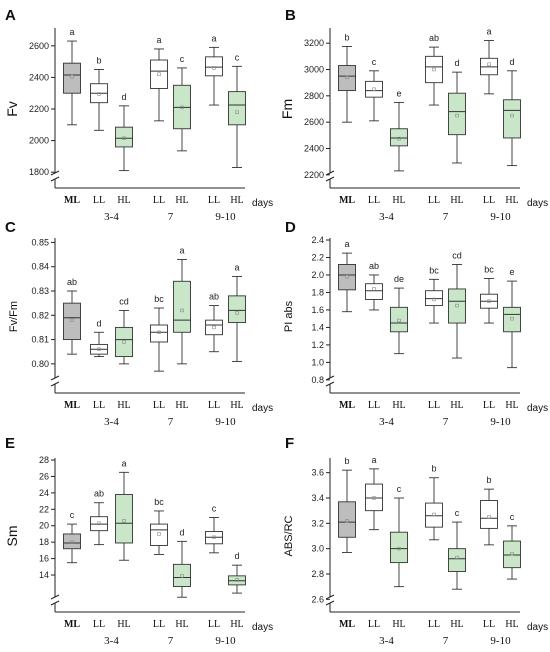 The height and width of the screenshot is (652, 550). I want to click on y-tick-label: 2.6, so click(317, 599).